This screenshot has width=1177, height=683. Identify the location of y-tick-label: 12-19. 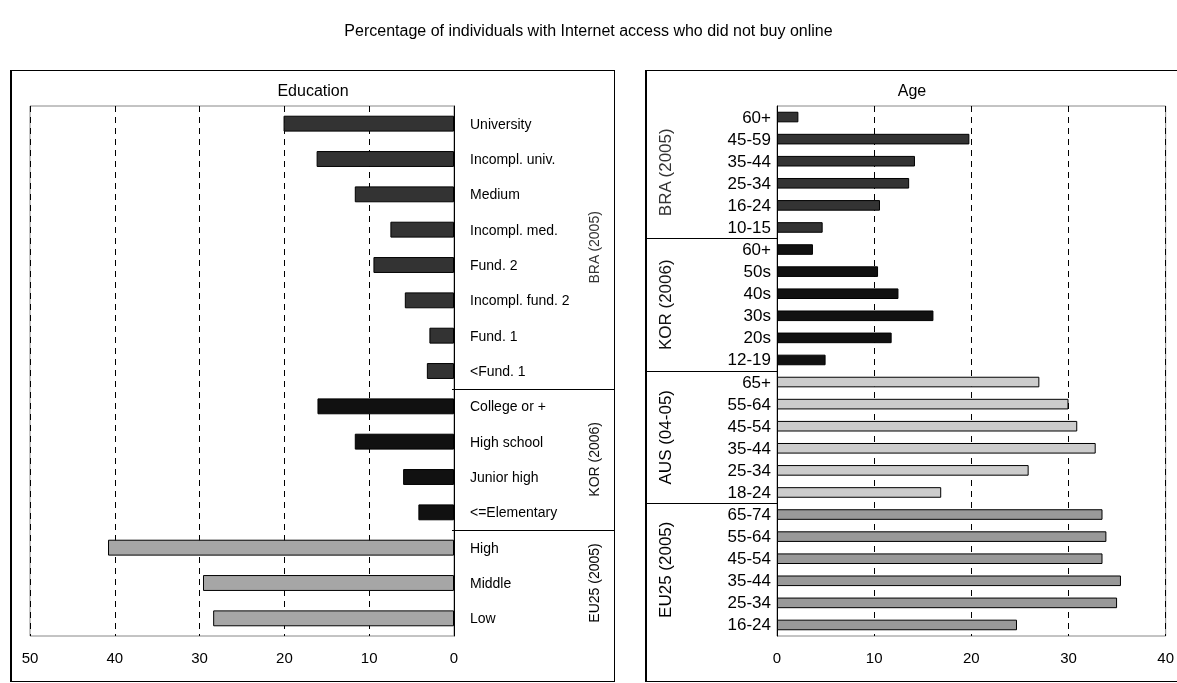
(749, 360).